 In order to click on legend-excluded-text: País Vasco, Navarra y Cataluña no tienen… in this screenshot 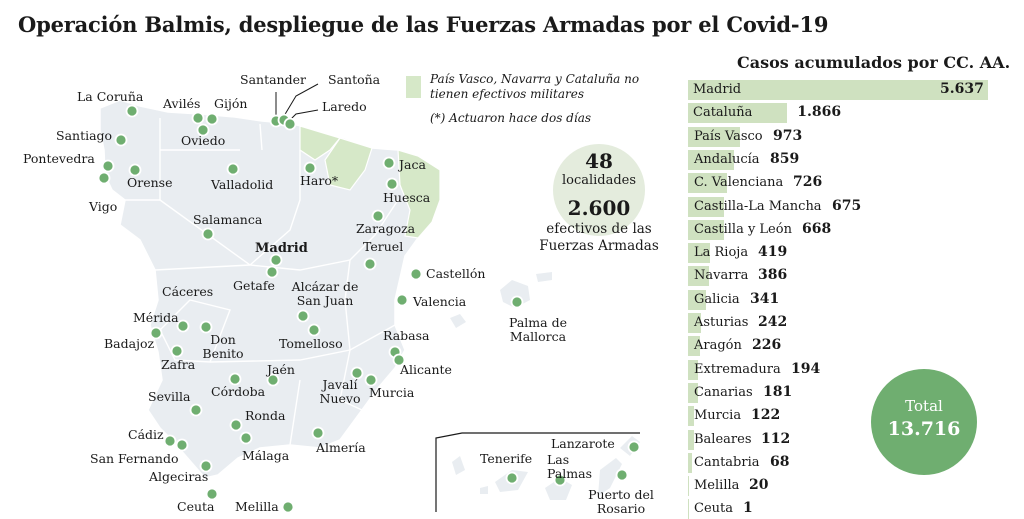, I will do `click(535, 86)`.